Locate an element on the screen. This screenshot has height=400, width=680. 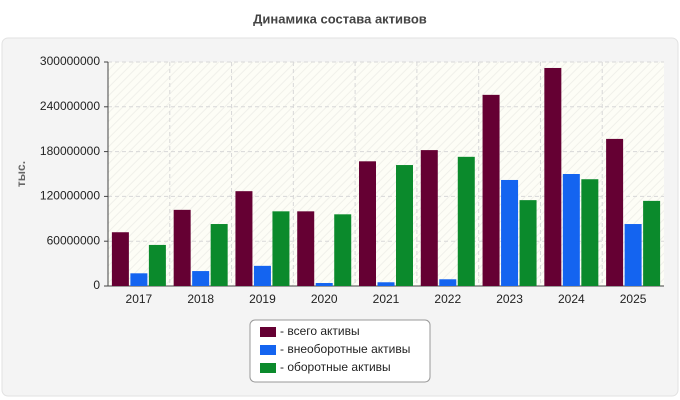
legend is located at coordinates (340, 351).